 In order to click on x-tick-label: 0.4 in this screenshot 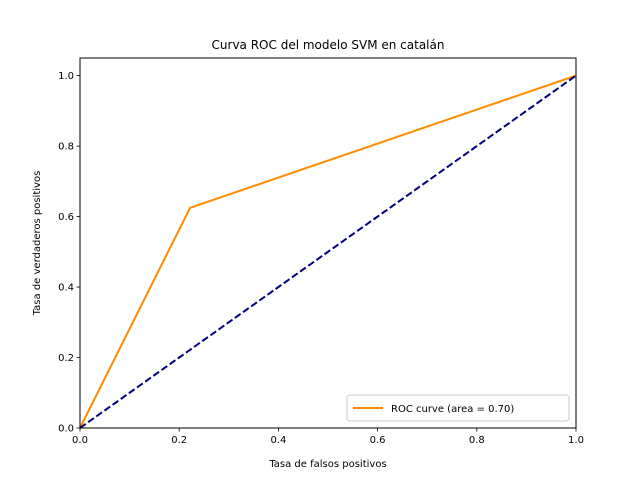, I will do `click(278, 440)`.